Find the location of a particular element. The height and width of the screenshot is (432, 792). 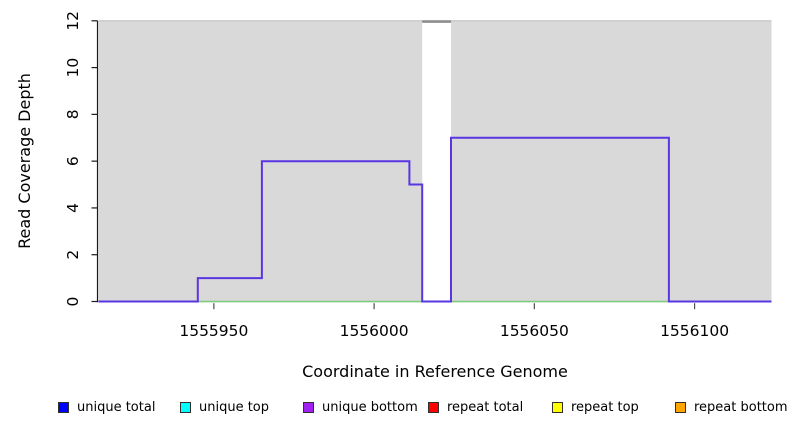

x-tick-label: 1555950 is located at coordinates (213, 331).